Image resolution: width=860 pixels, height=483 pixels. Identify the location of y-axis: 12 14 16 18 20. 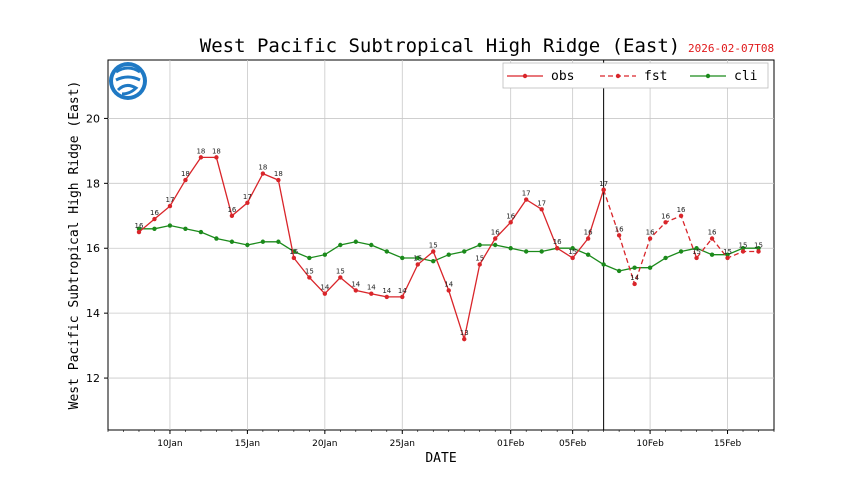
(97, 248).